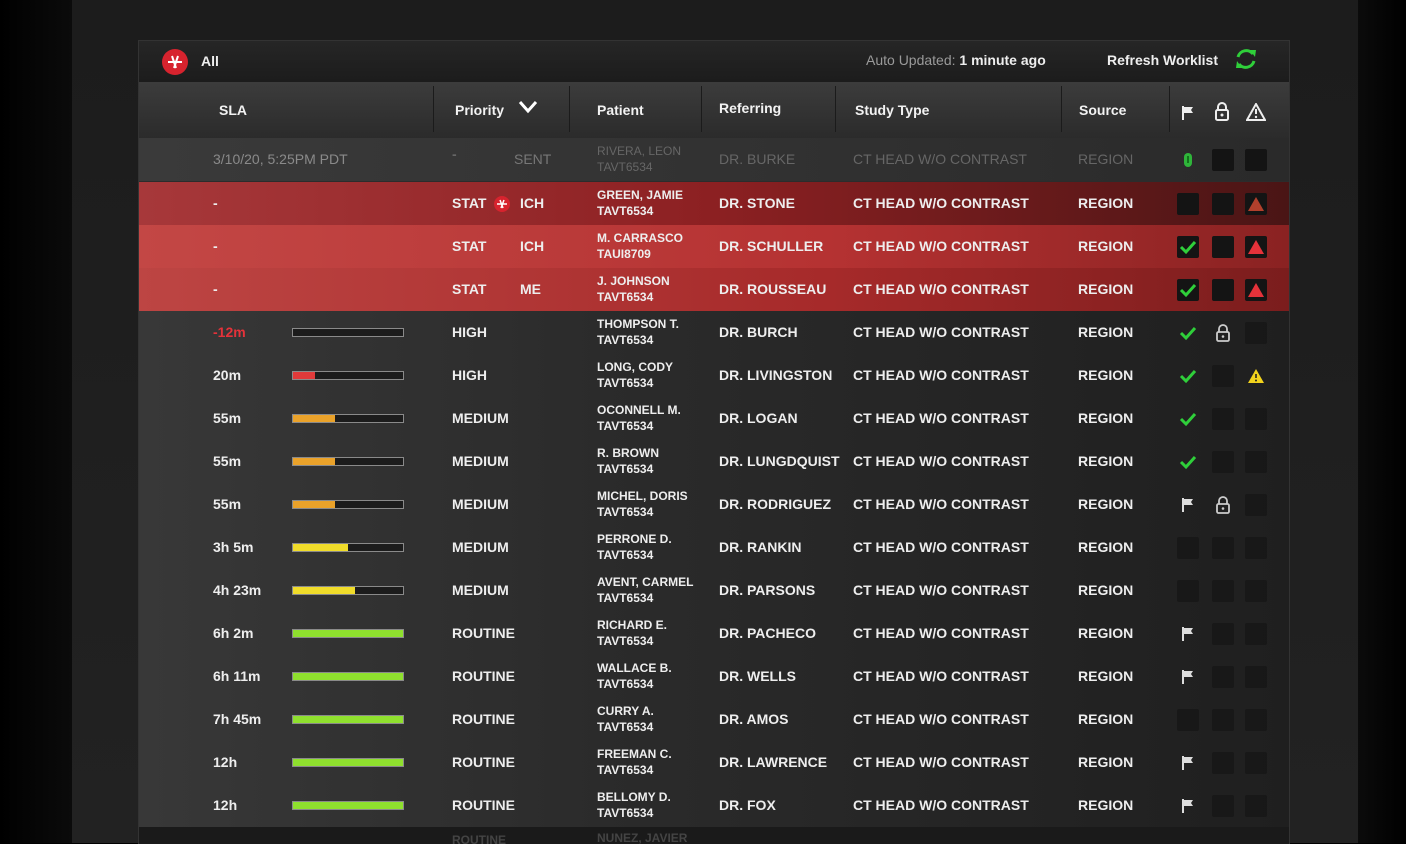 The width and height of the screenshot is (1406, 844). I want to click on chevron-down-icon, so click(528, 107).